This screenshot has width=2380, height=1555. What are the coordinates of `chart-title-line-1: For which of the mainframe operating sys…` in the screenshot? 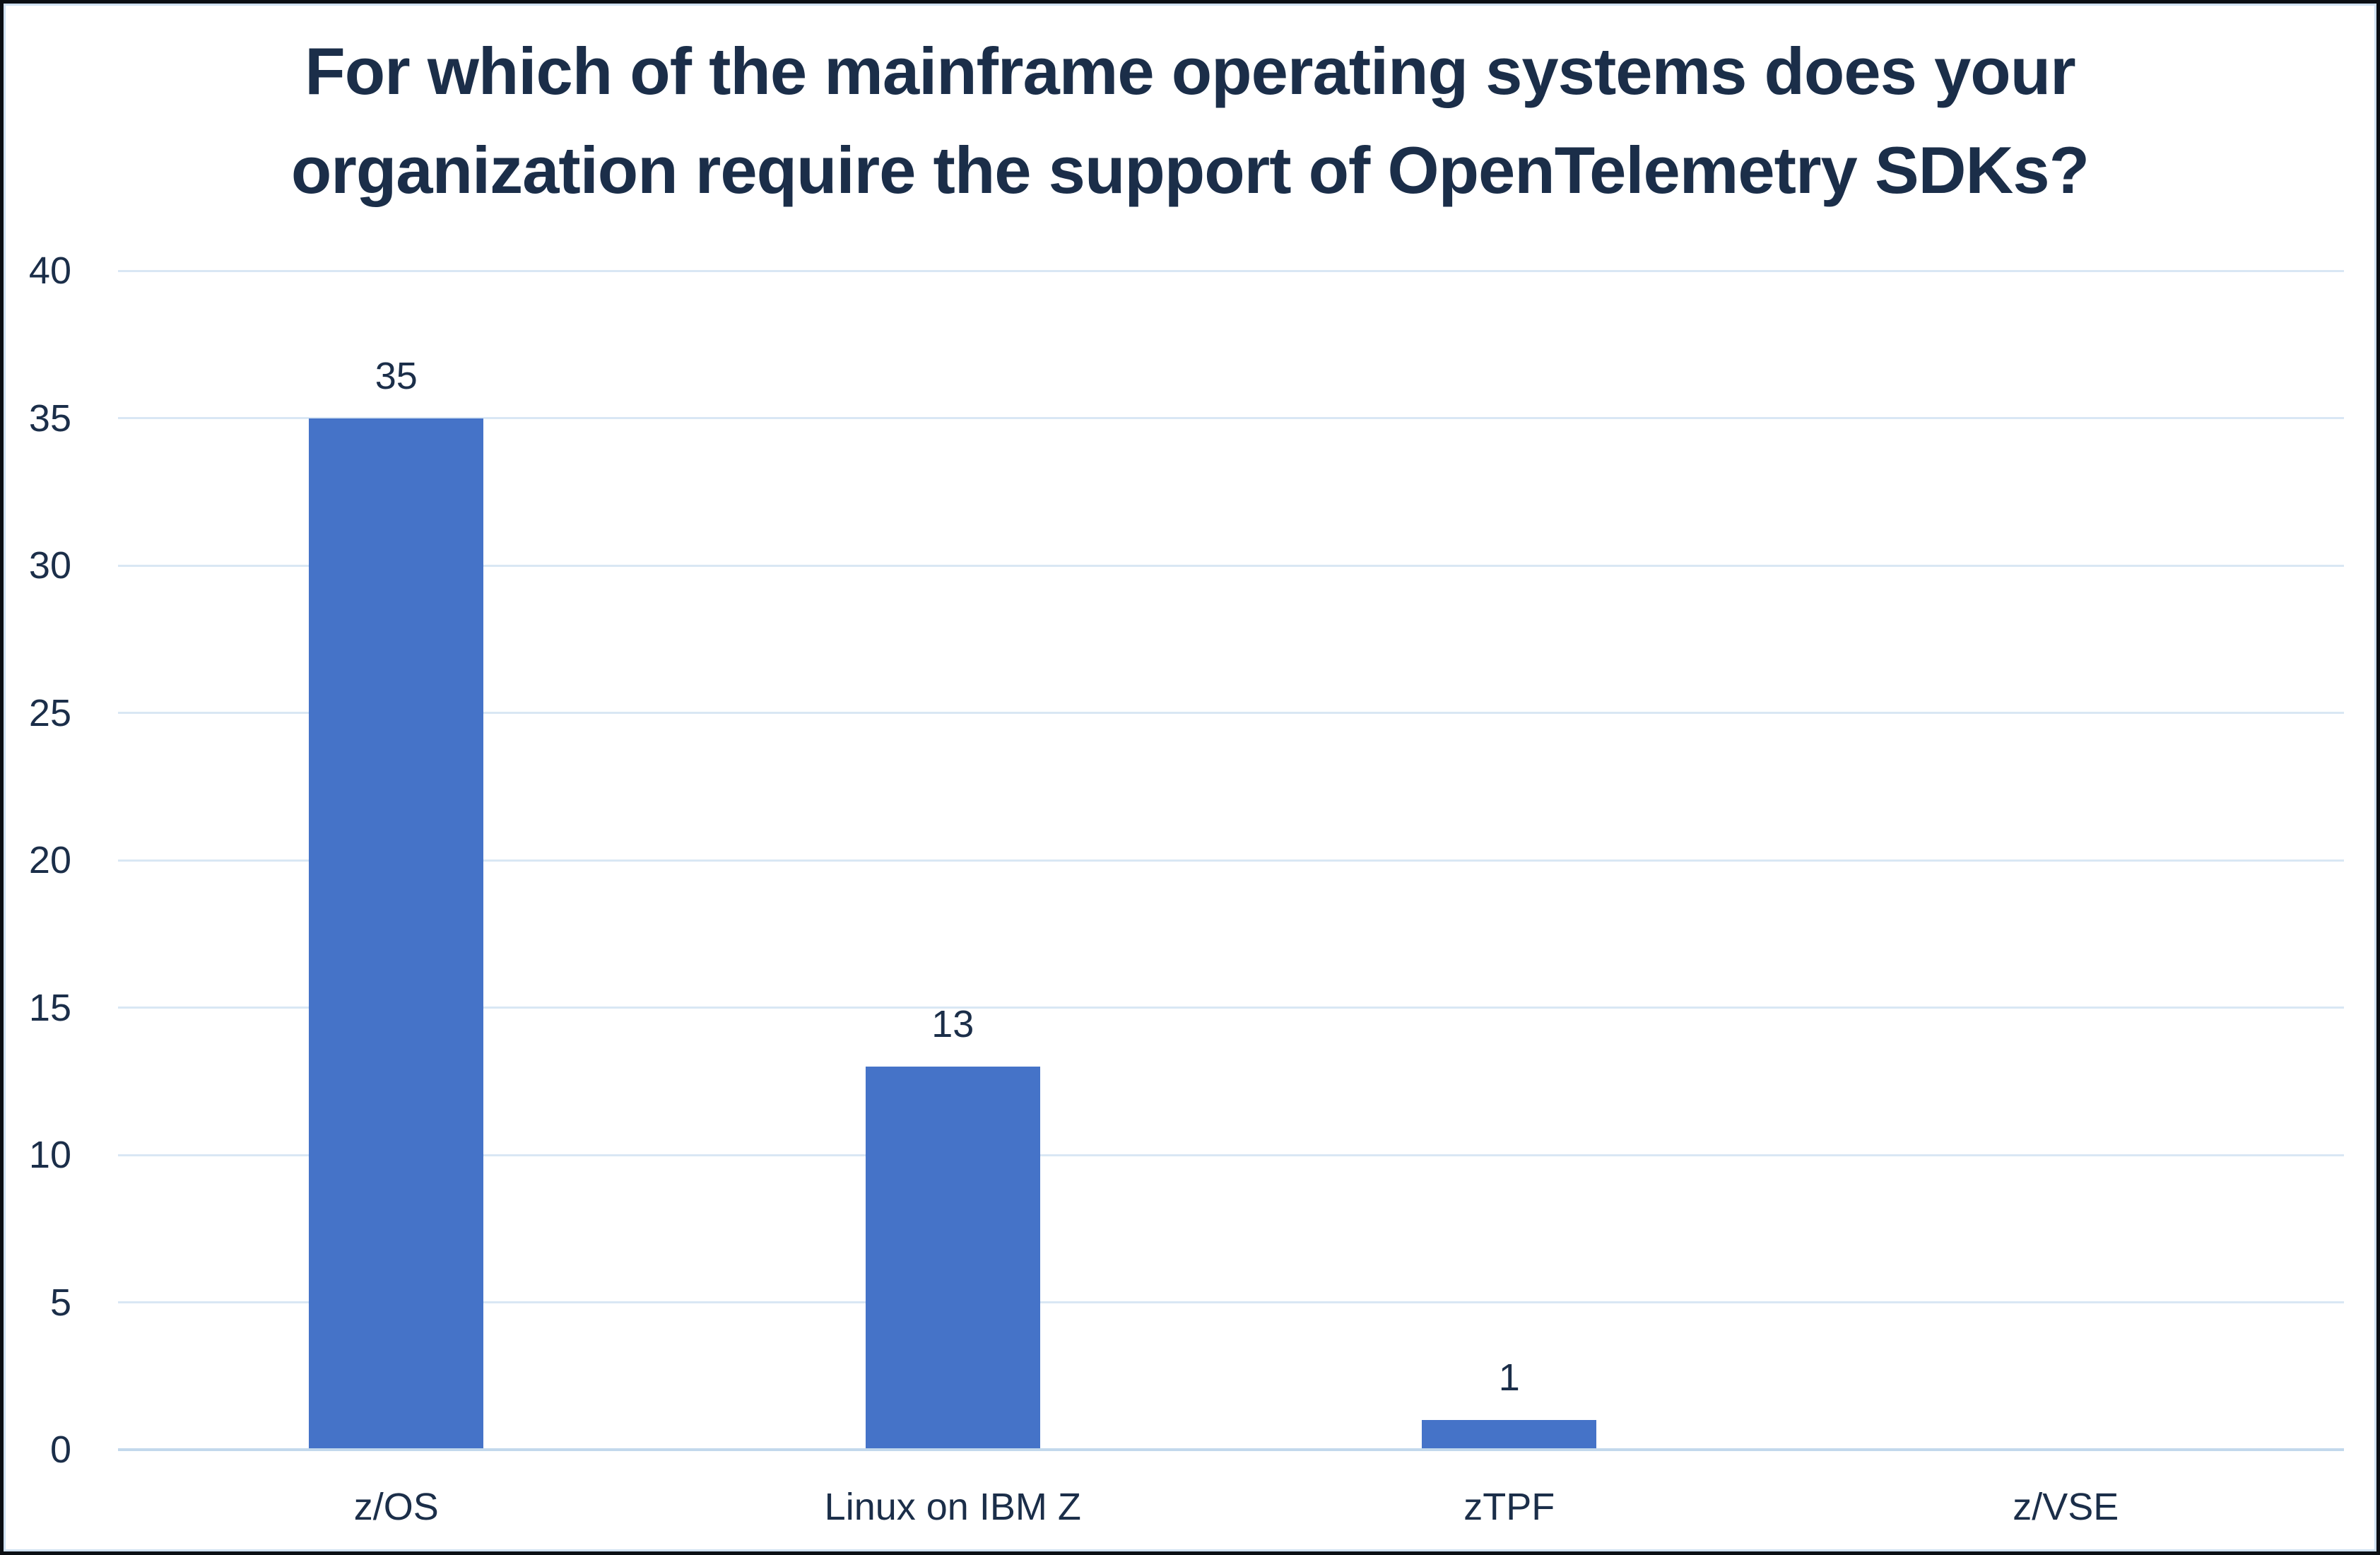 It's located at (1190, 71).